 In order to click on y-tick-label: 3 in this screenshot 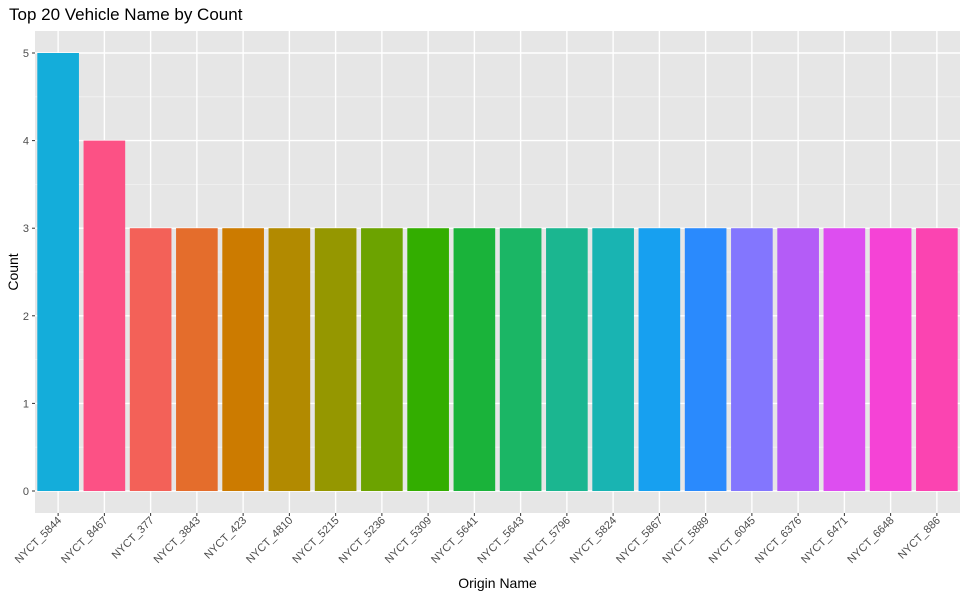, I will do `click(26, 229)`.